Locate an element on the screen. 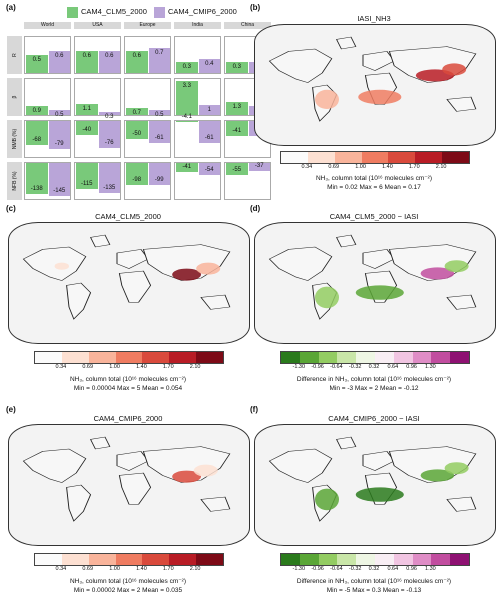 The height and width of the screenshot is (602, 500). bar-value-label: 0.7 is located at coordinates (136, 112).